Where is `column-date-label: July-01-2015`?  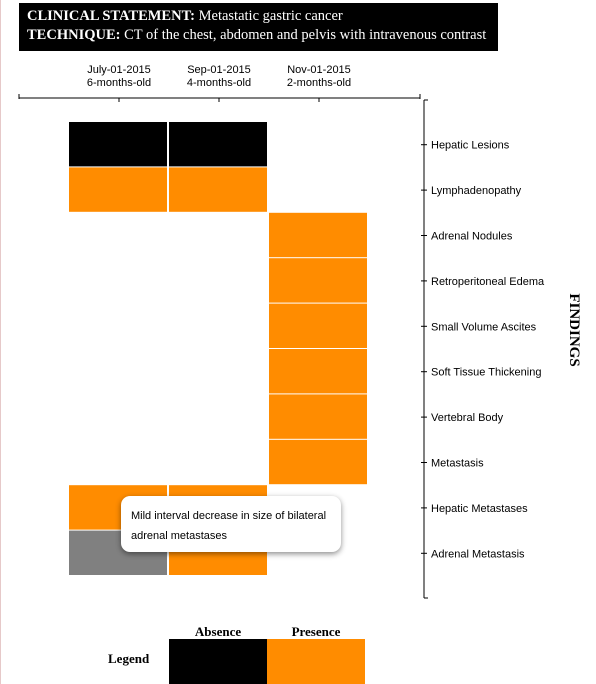
column-date-label: July-01-2015 is located at coordinates (119, 70).